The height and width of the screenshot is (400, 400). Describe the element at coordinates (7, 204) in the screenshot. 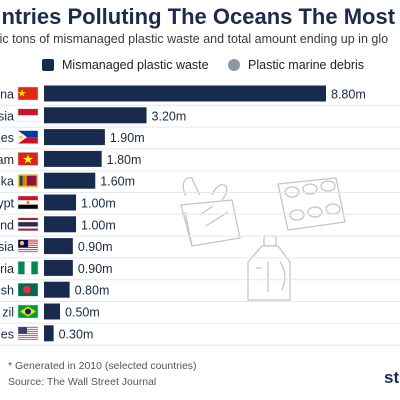

I see `country-label: ypt` at that location.